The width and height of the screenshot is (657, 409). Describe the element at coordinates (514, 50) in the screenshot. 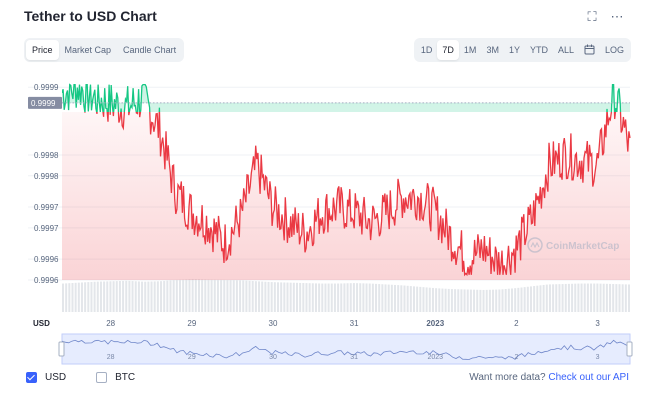

I see `range-1y: 1Y` at that location.